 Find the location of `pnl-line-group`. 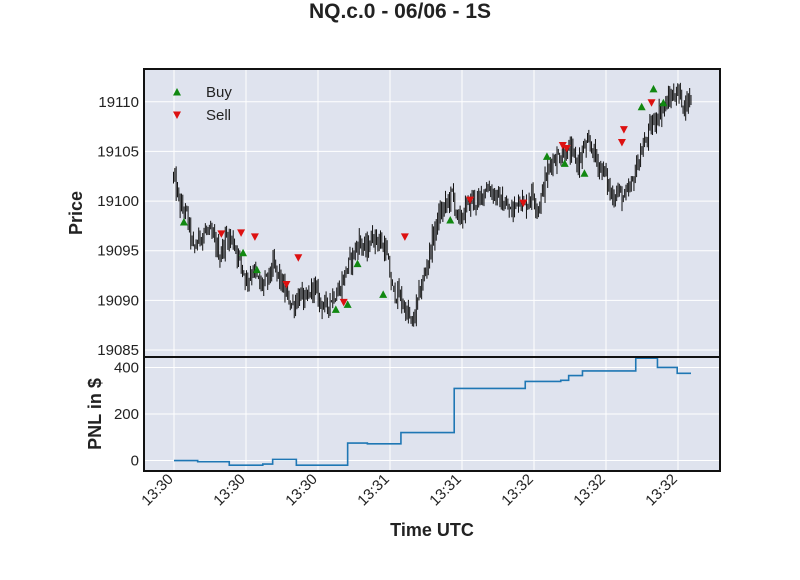

pnl-line-group is located at coordinates (432, 411).